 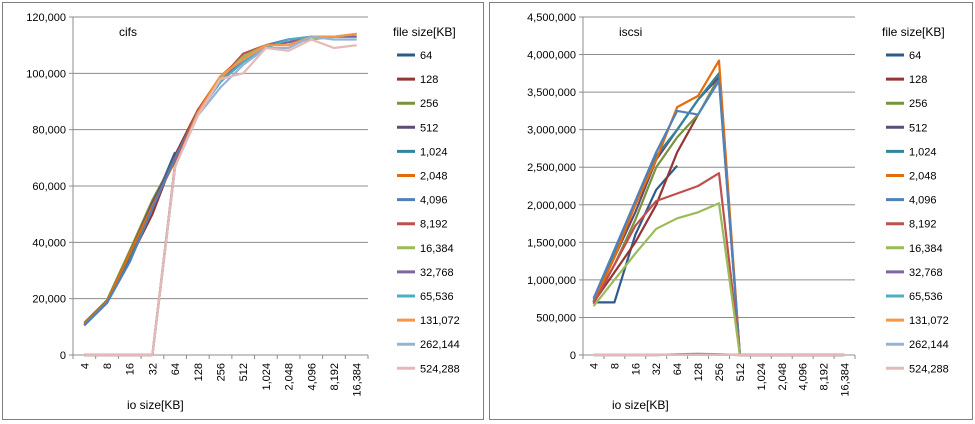 What do you see at coordinates (551, 18) in the screenshot?
I see `y-tick-label: 4,500,000` at bounding box center [551, 18].